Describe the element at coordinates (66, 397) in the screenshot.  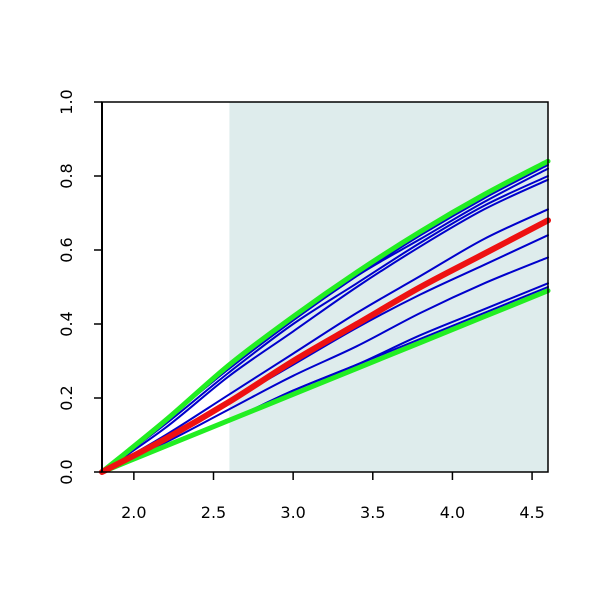
I see `y-tick-label: 0.2` at that location.